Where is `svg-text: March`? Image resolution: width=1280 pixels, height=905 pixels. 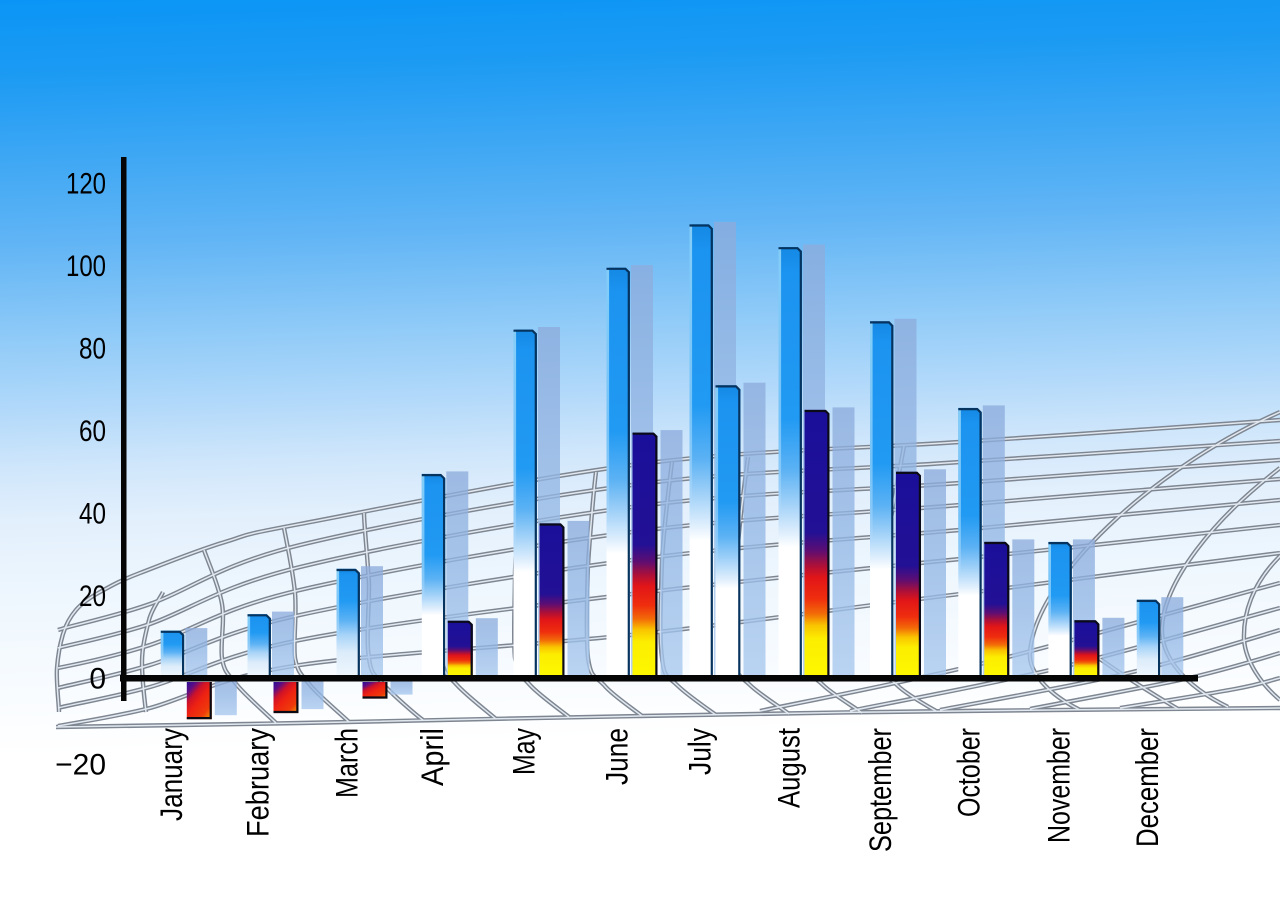
svg-text: March is located at coordinates (347, 763).